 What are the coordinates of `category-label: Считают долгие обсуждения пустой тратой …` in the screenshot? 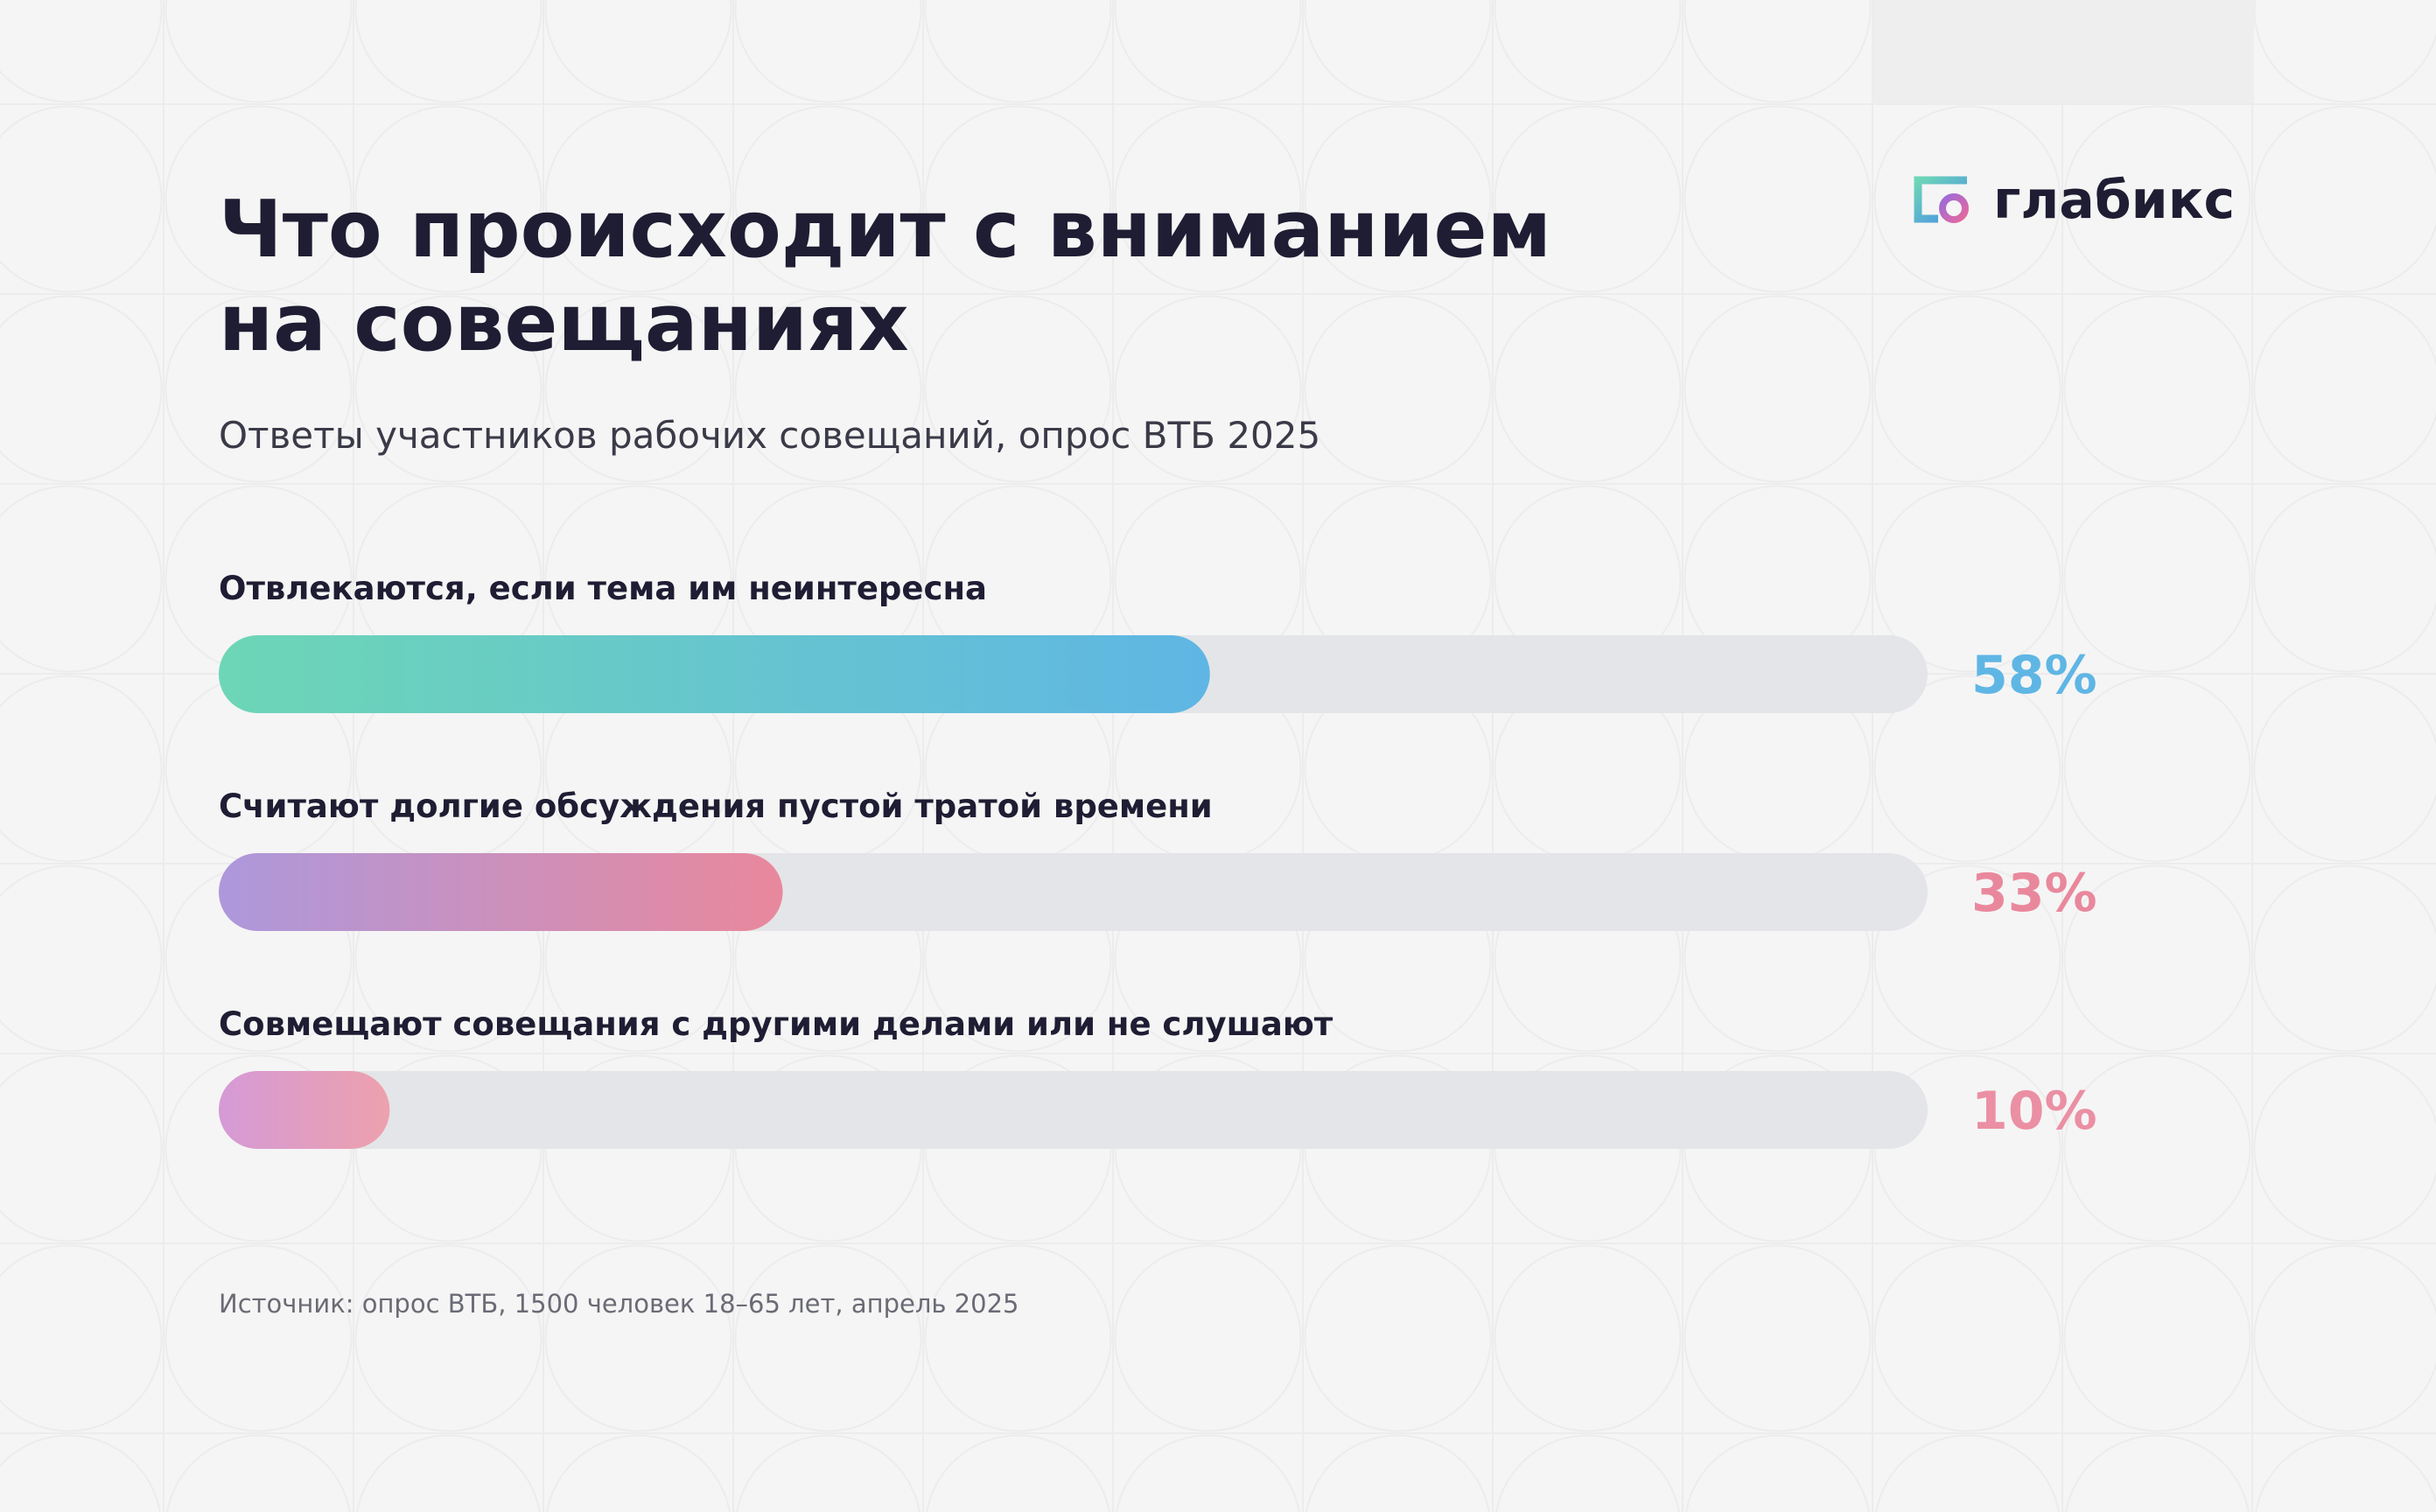 It's located at (716, 806).